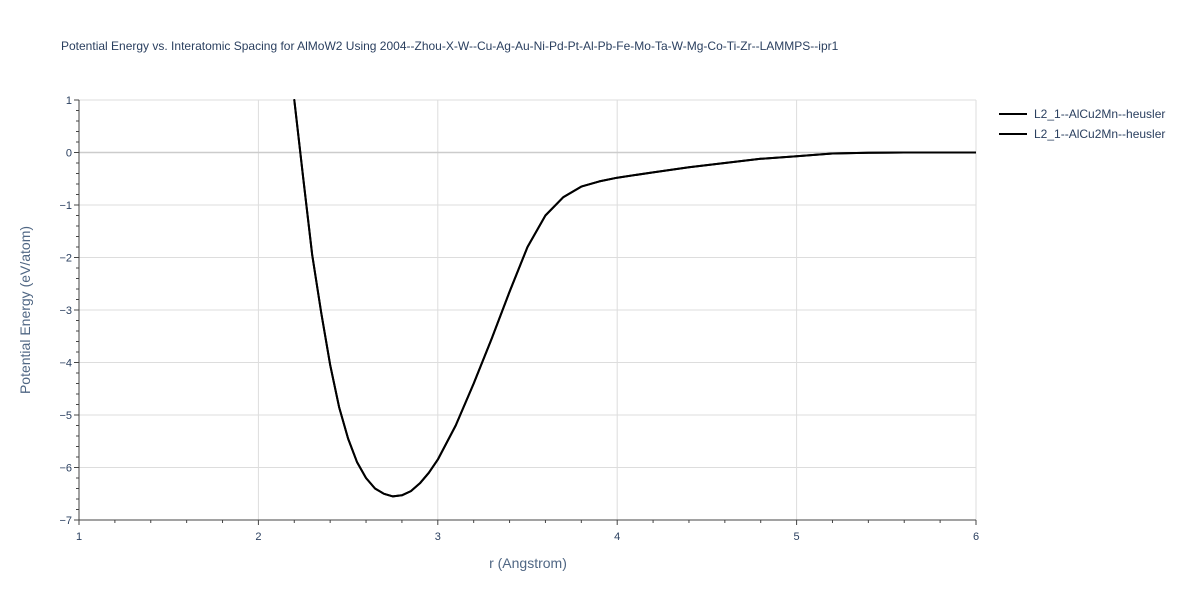 The width and height of the screenshot is (1200, 600). Describe the element at coordinates (65, 521) in the screenshot. I see `y-tick-label: −7` at that location.